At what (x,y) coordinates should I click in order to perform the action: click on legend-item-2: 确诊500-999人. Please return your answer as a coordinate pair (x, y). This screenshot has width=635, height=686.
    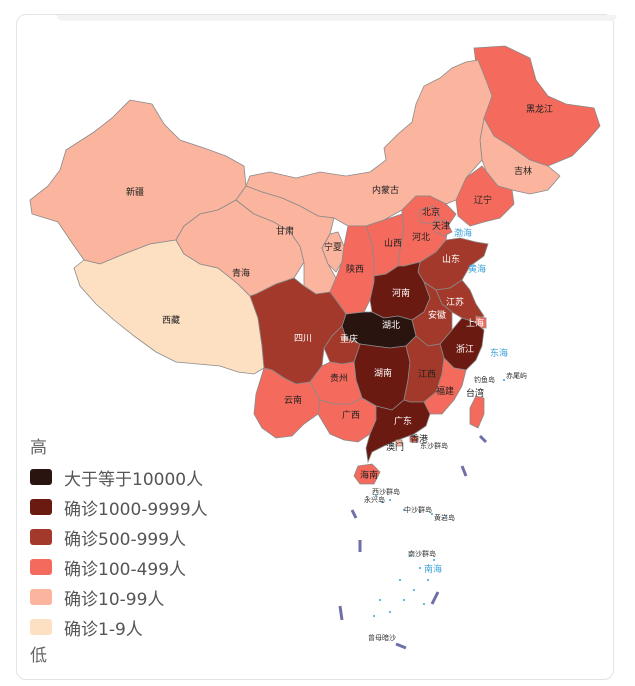
    Looking at the image, I should click on (160, 537).